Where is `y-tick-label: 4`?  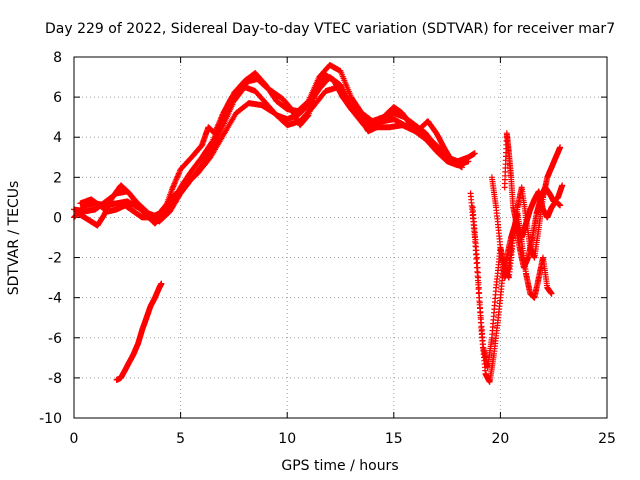 y-tick-label: 4 is located at coordinates (57, 138).